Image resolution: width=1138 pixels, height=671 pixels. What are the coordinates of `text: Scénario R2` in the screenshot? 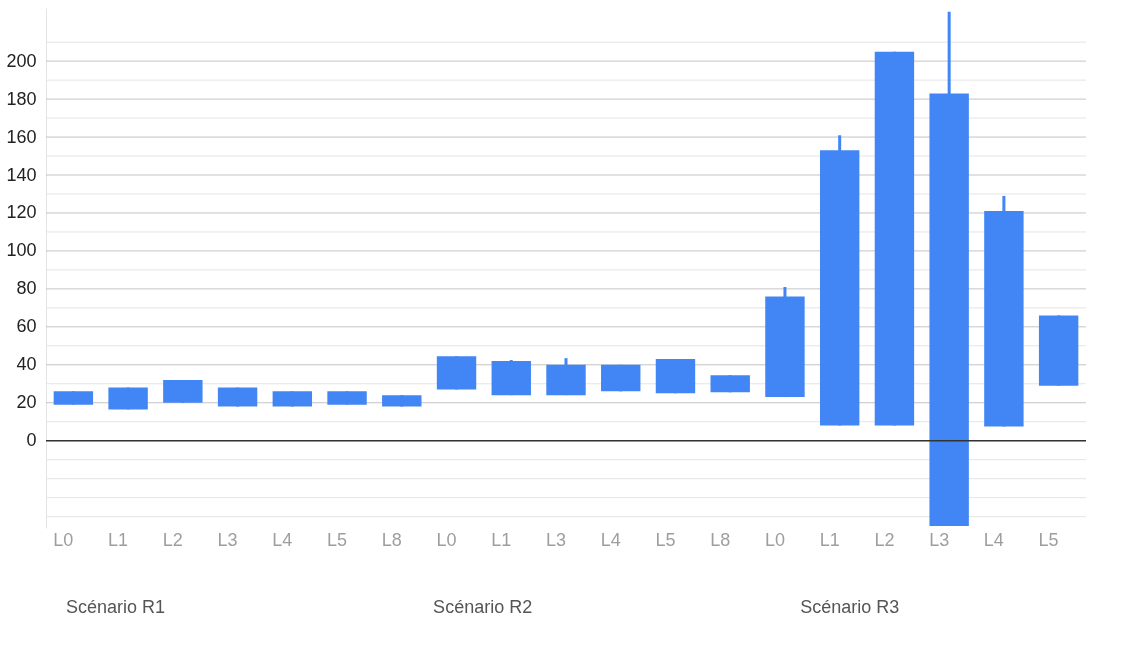 It's located at (483, 607).